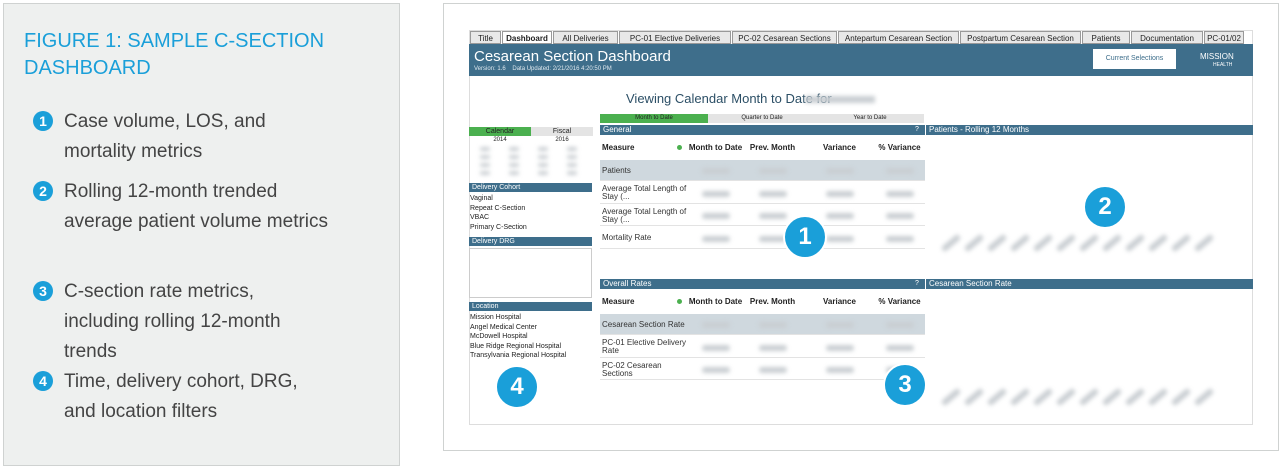  I want to click on calendar-year: 2014, so click(500, 140).